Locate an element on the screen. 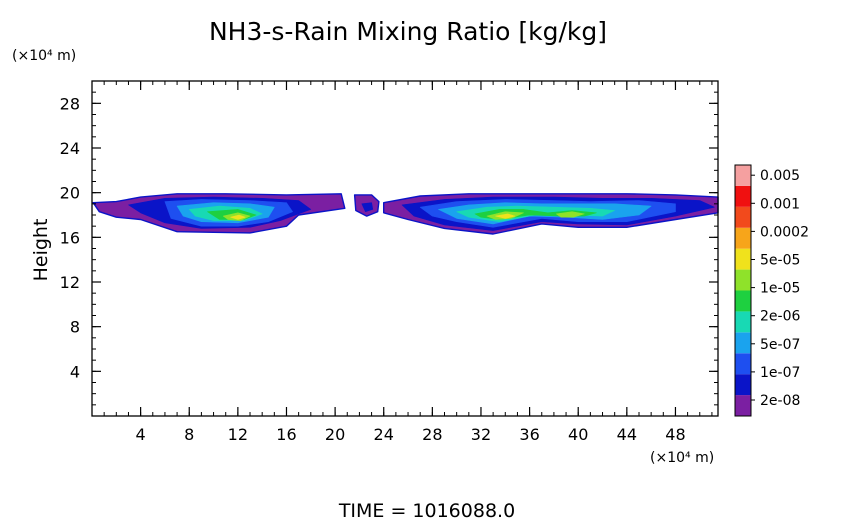 Image resolution: width=854 pixels, height=523 pixels. colorbar-label: 2e-08 is located at coordinates (780, 401).